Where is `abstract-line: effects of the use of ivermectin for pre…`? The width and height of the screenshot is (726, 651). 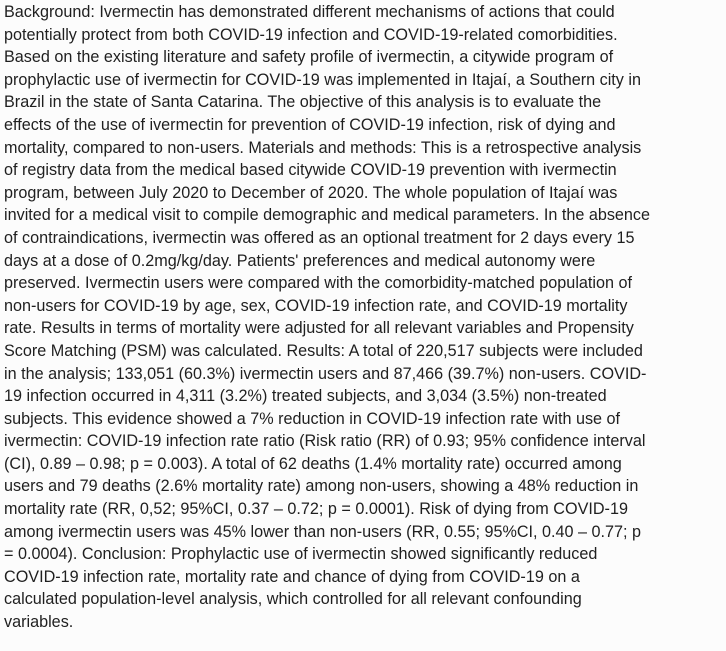
abstract-line: effects of the use of ivermectin for pre… is located at coordinates (310, 124).